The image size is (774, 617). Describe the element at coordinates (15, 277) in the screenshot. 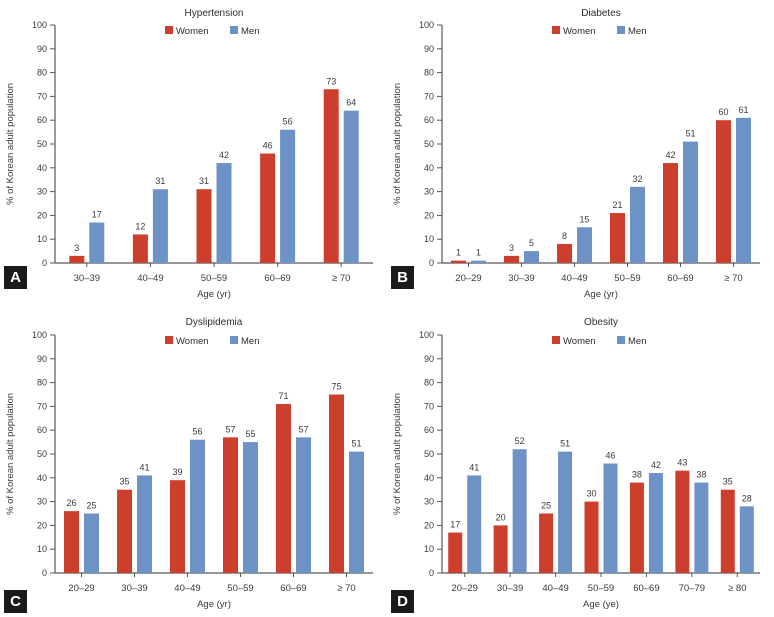

I see `panel-label-badge: A` at that location.